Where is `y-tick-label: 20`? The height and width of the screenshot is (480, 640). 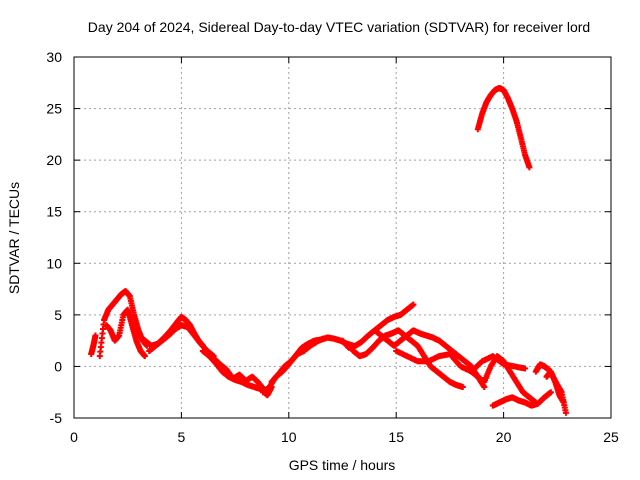
y-tick-label: 20 is located at coordinates (54, 160).